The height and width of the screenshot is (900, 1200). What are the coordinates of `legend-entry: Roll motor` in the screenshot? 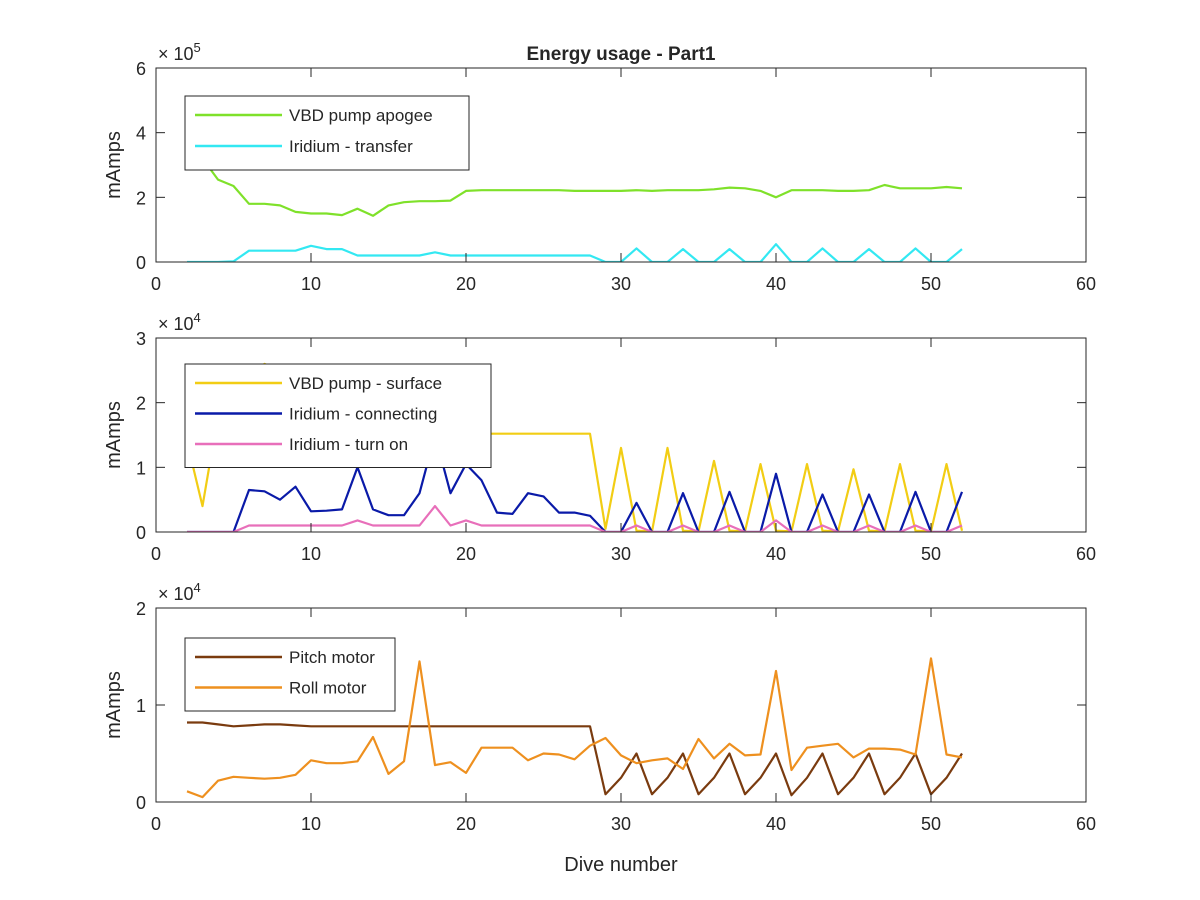 It's located at (328, 688).